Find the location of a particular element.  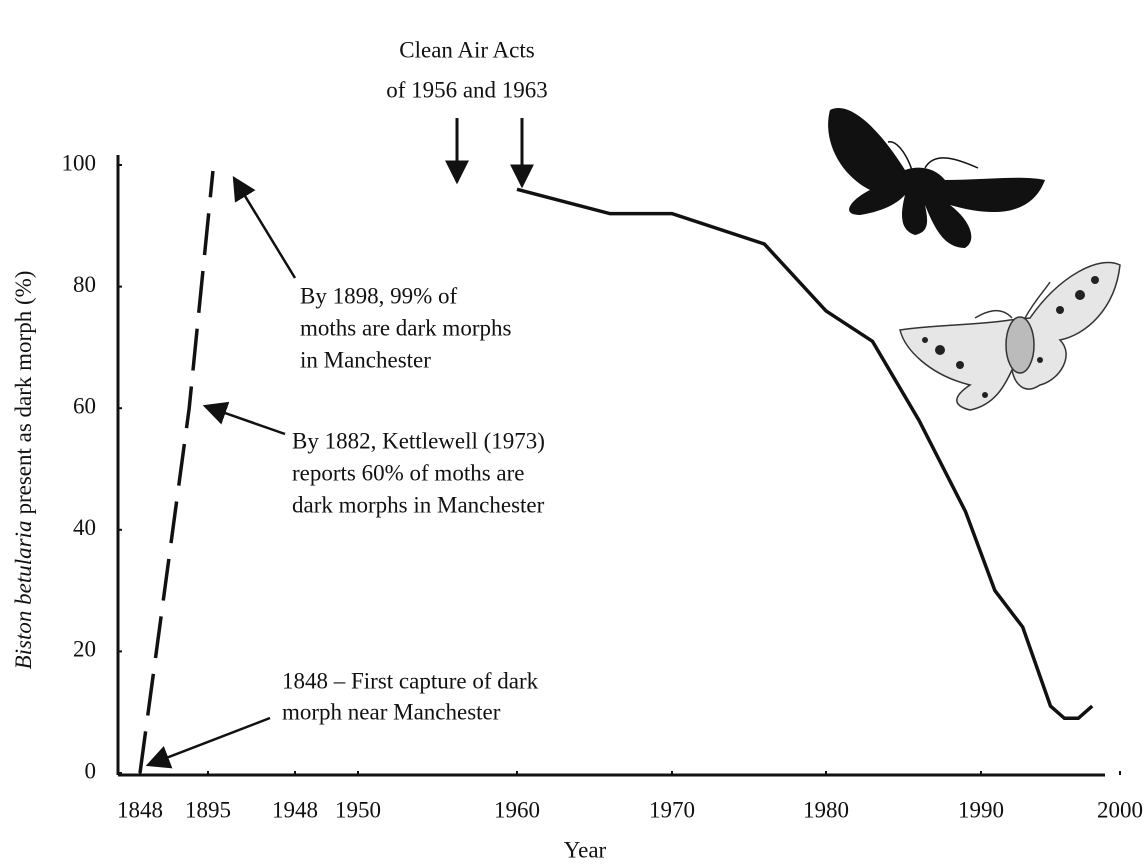

annotation: 1848 – First capture of dark is located at coordinates (410, 680).